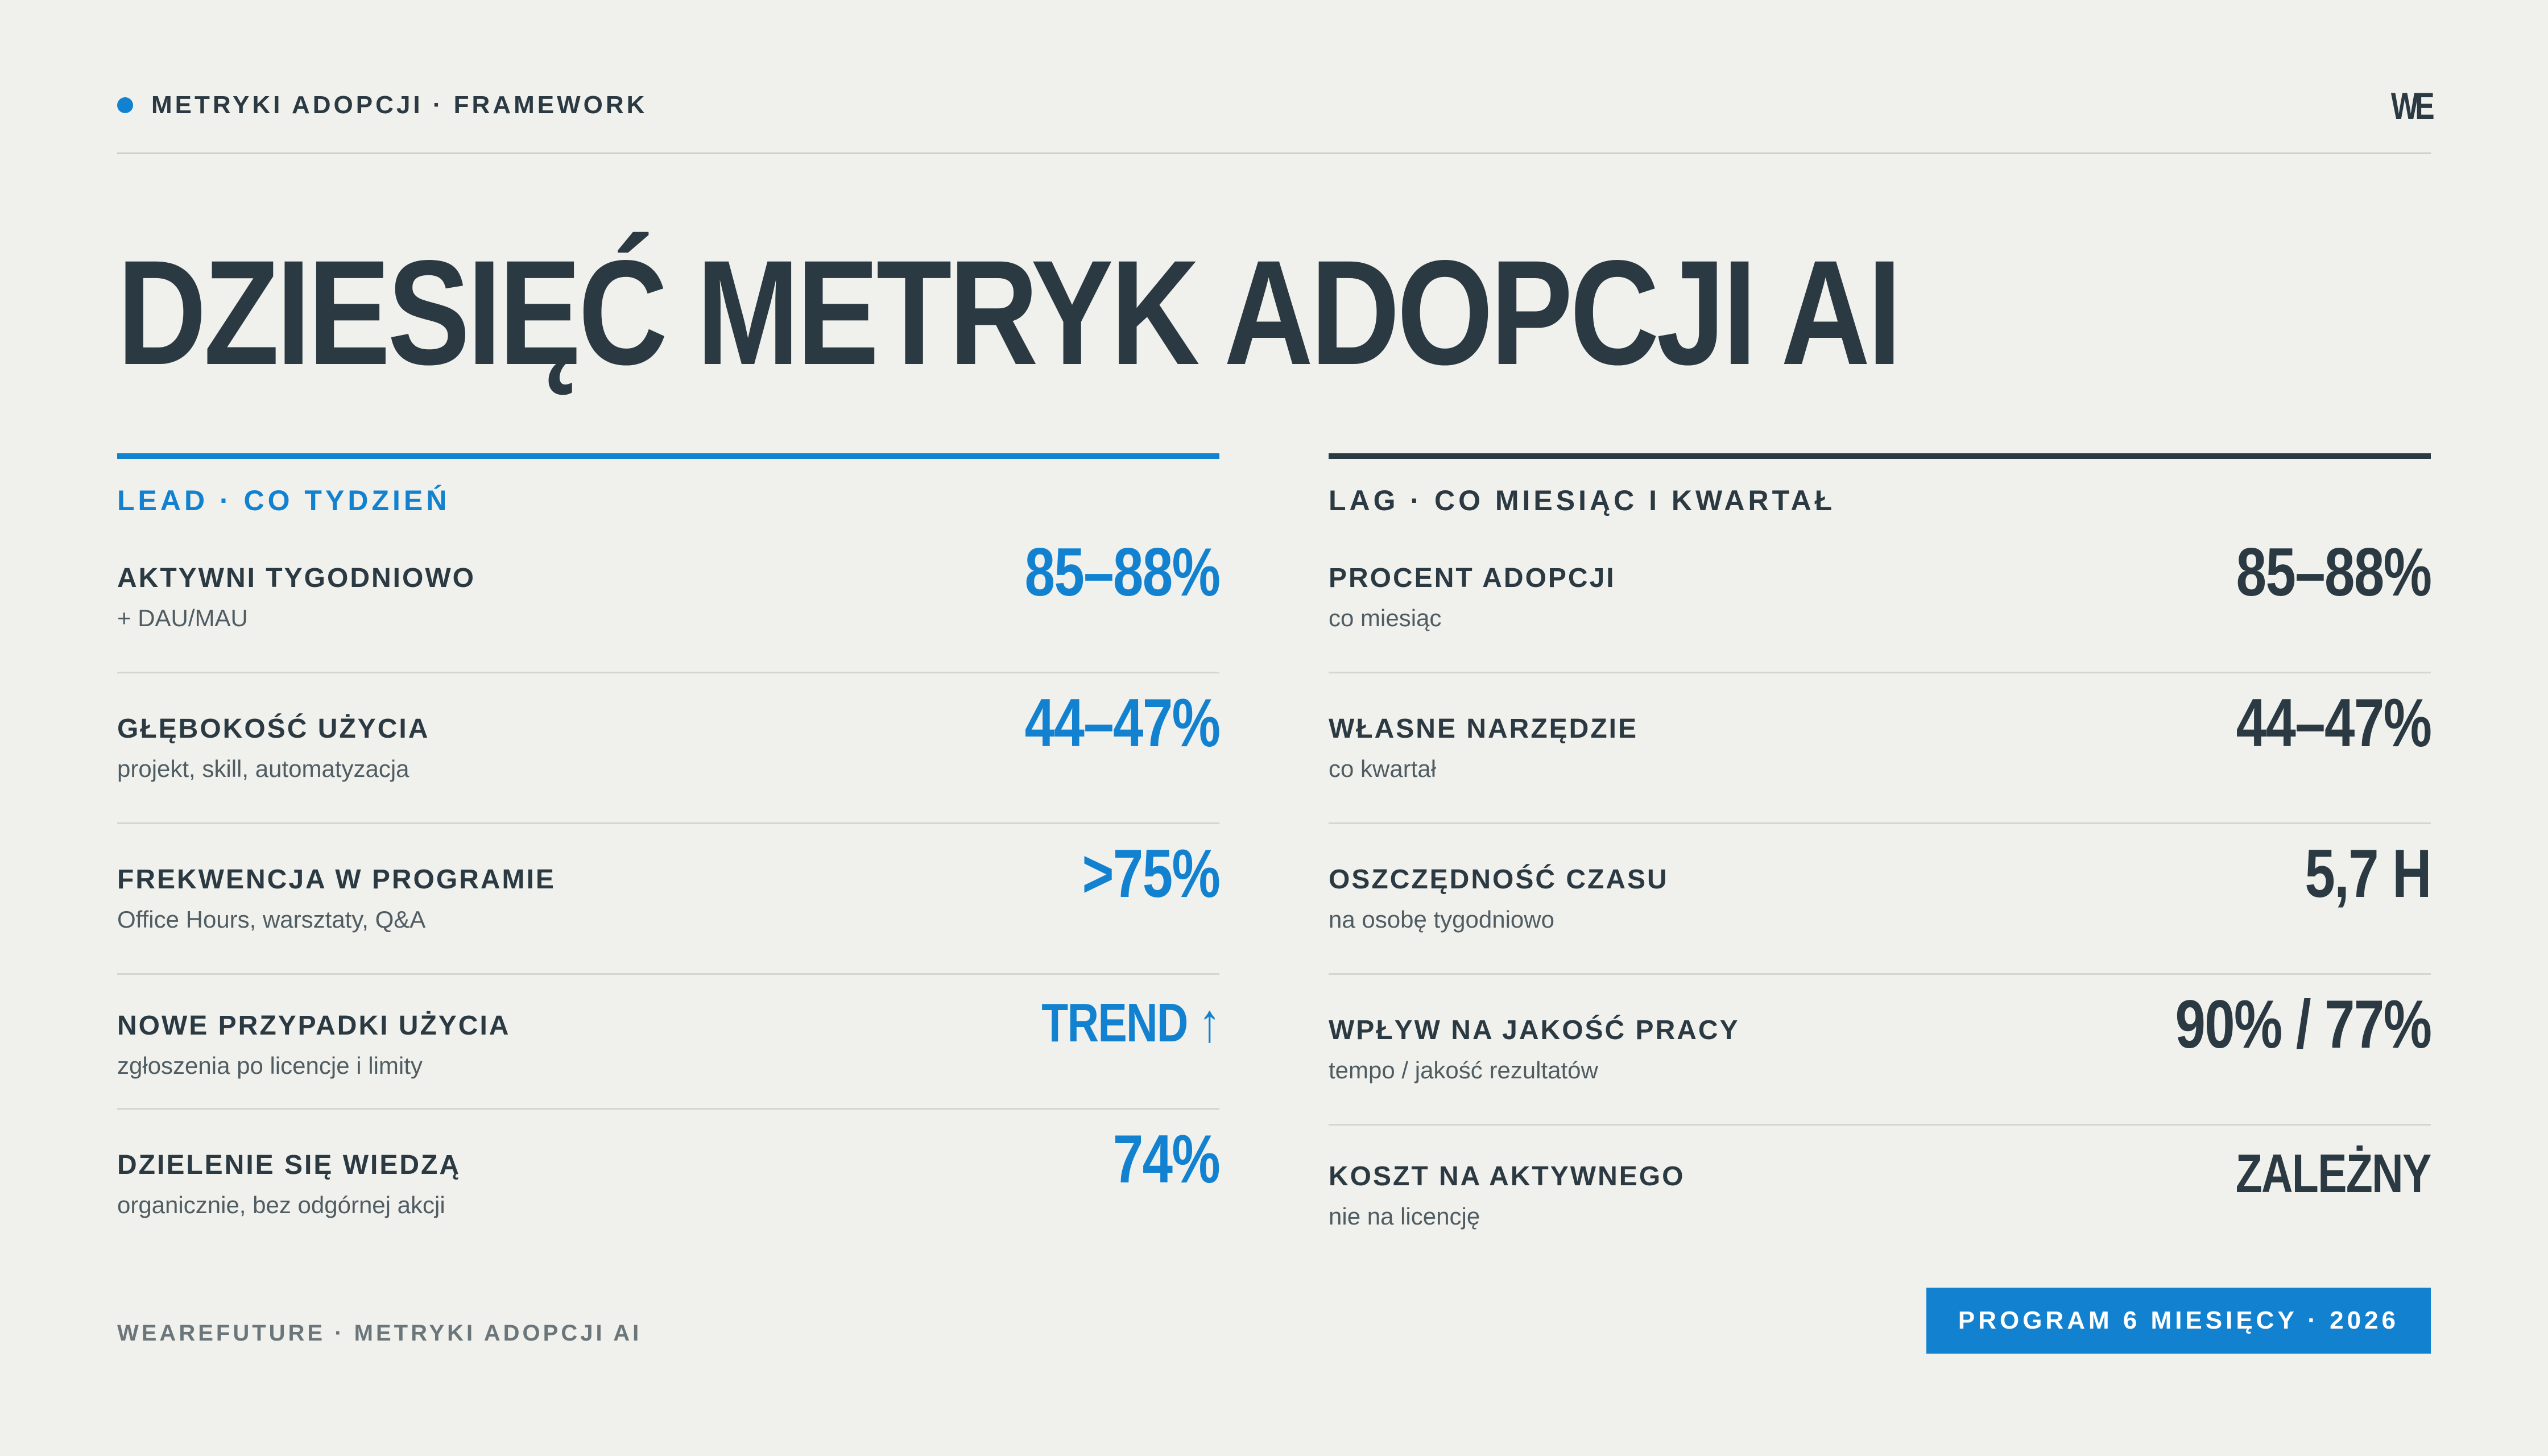  Describe the element at coordinates (1582, 500) in the screenshot. I see `lag-column-heading: LAG · CO MIESIĄC I KWARTAŁ` at that location.